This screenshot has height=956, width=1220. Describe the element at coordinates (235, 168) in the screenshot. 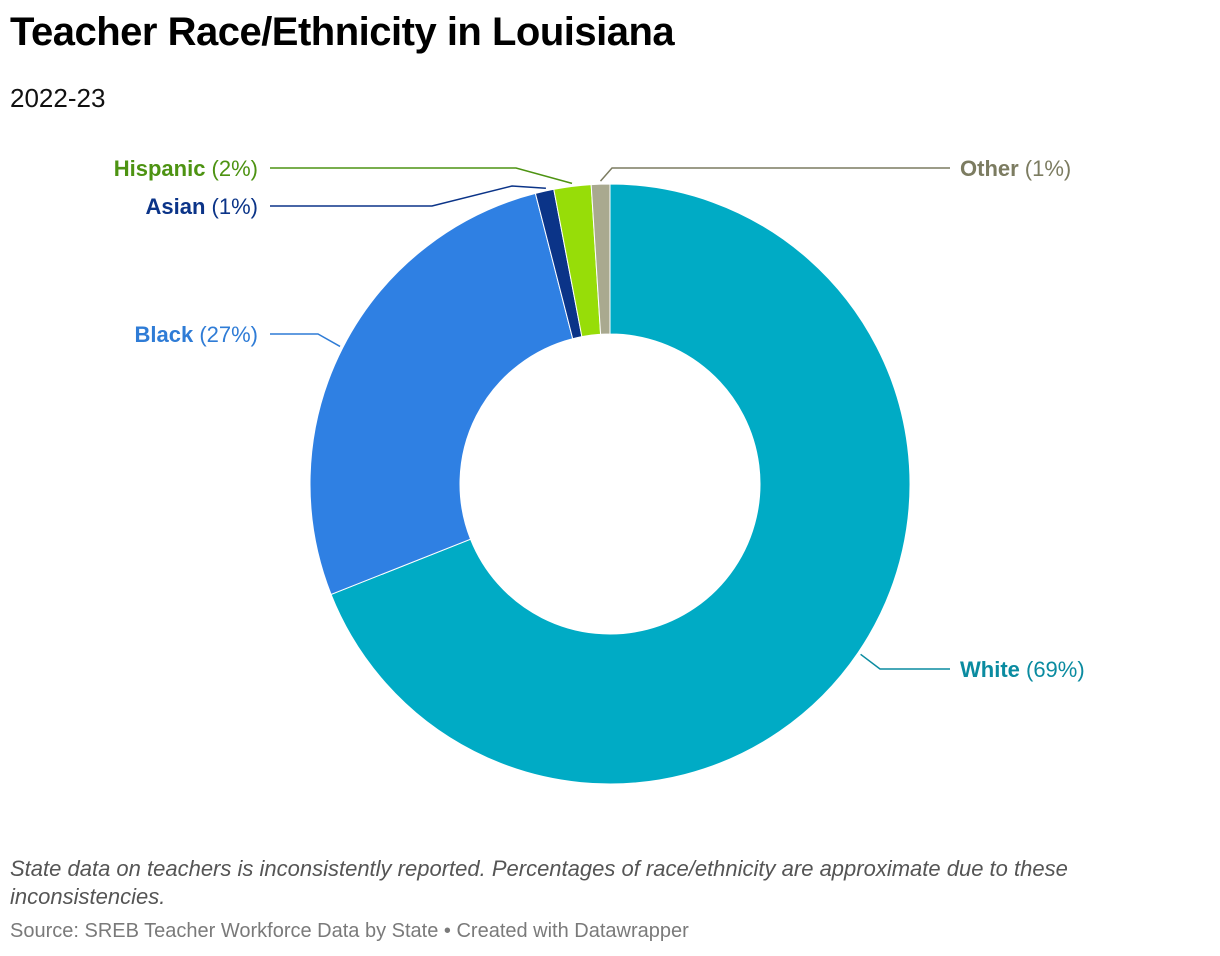

I see `label-value-hispanic: (2%)` at that location.